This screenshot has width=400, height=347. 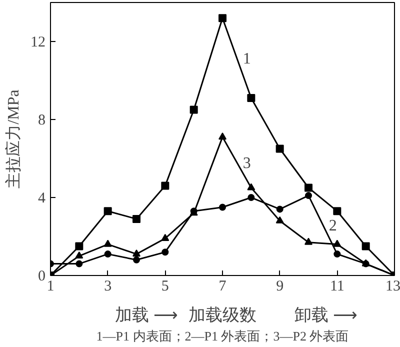 What do you see at coordinates (42, 276) in the screenshot?
I see `y-tick-label: 0` at bounding box center [42, 276].